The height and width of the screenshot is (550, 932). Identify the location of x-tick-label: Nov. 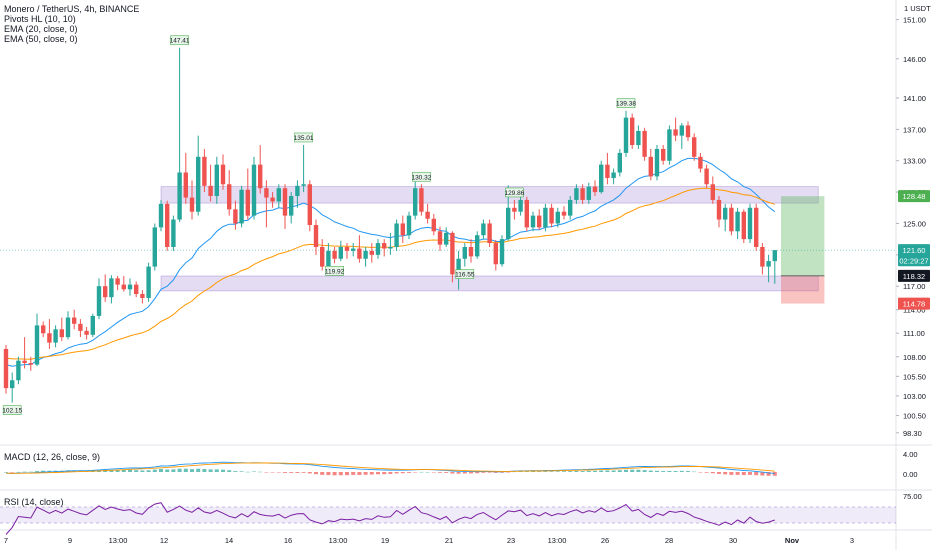
(792, 540).